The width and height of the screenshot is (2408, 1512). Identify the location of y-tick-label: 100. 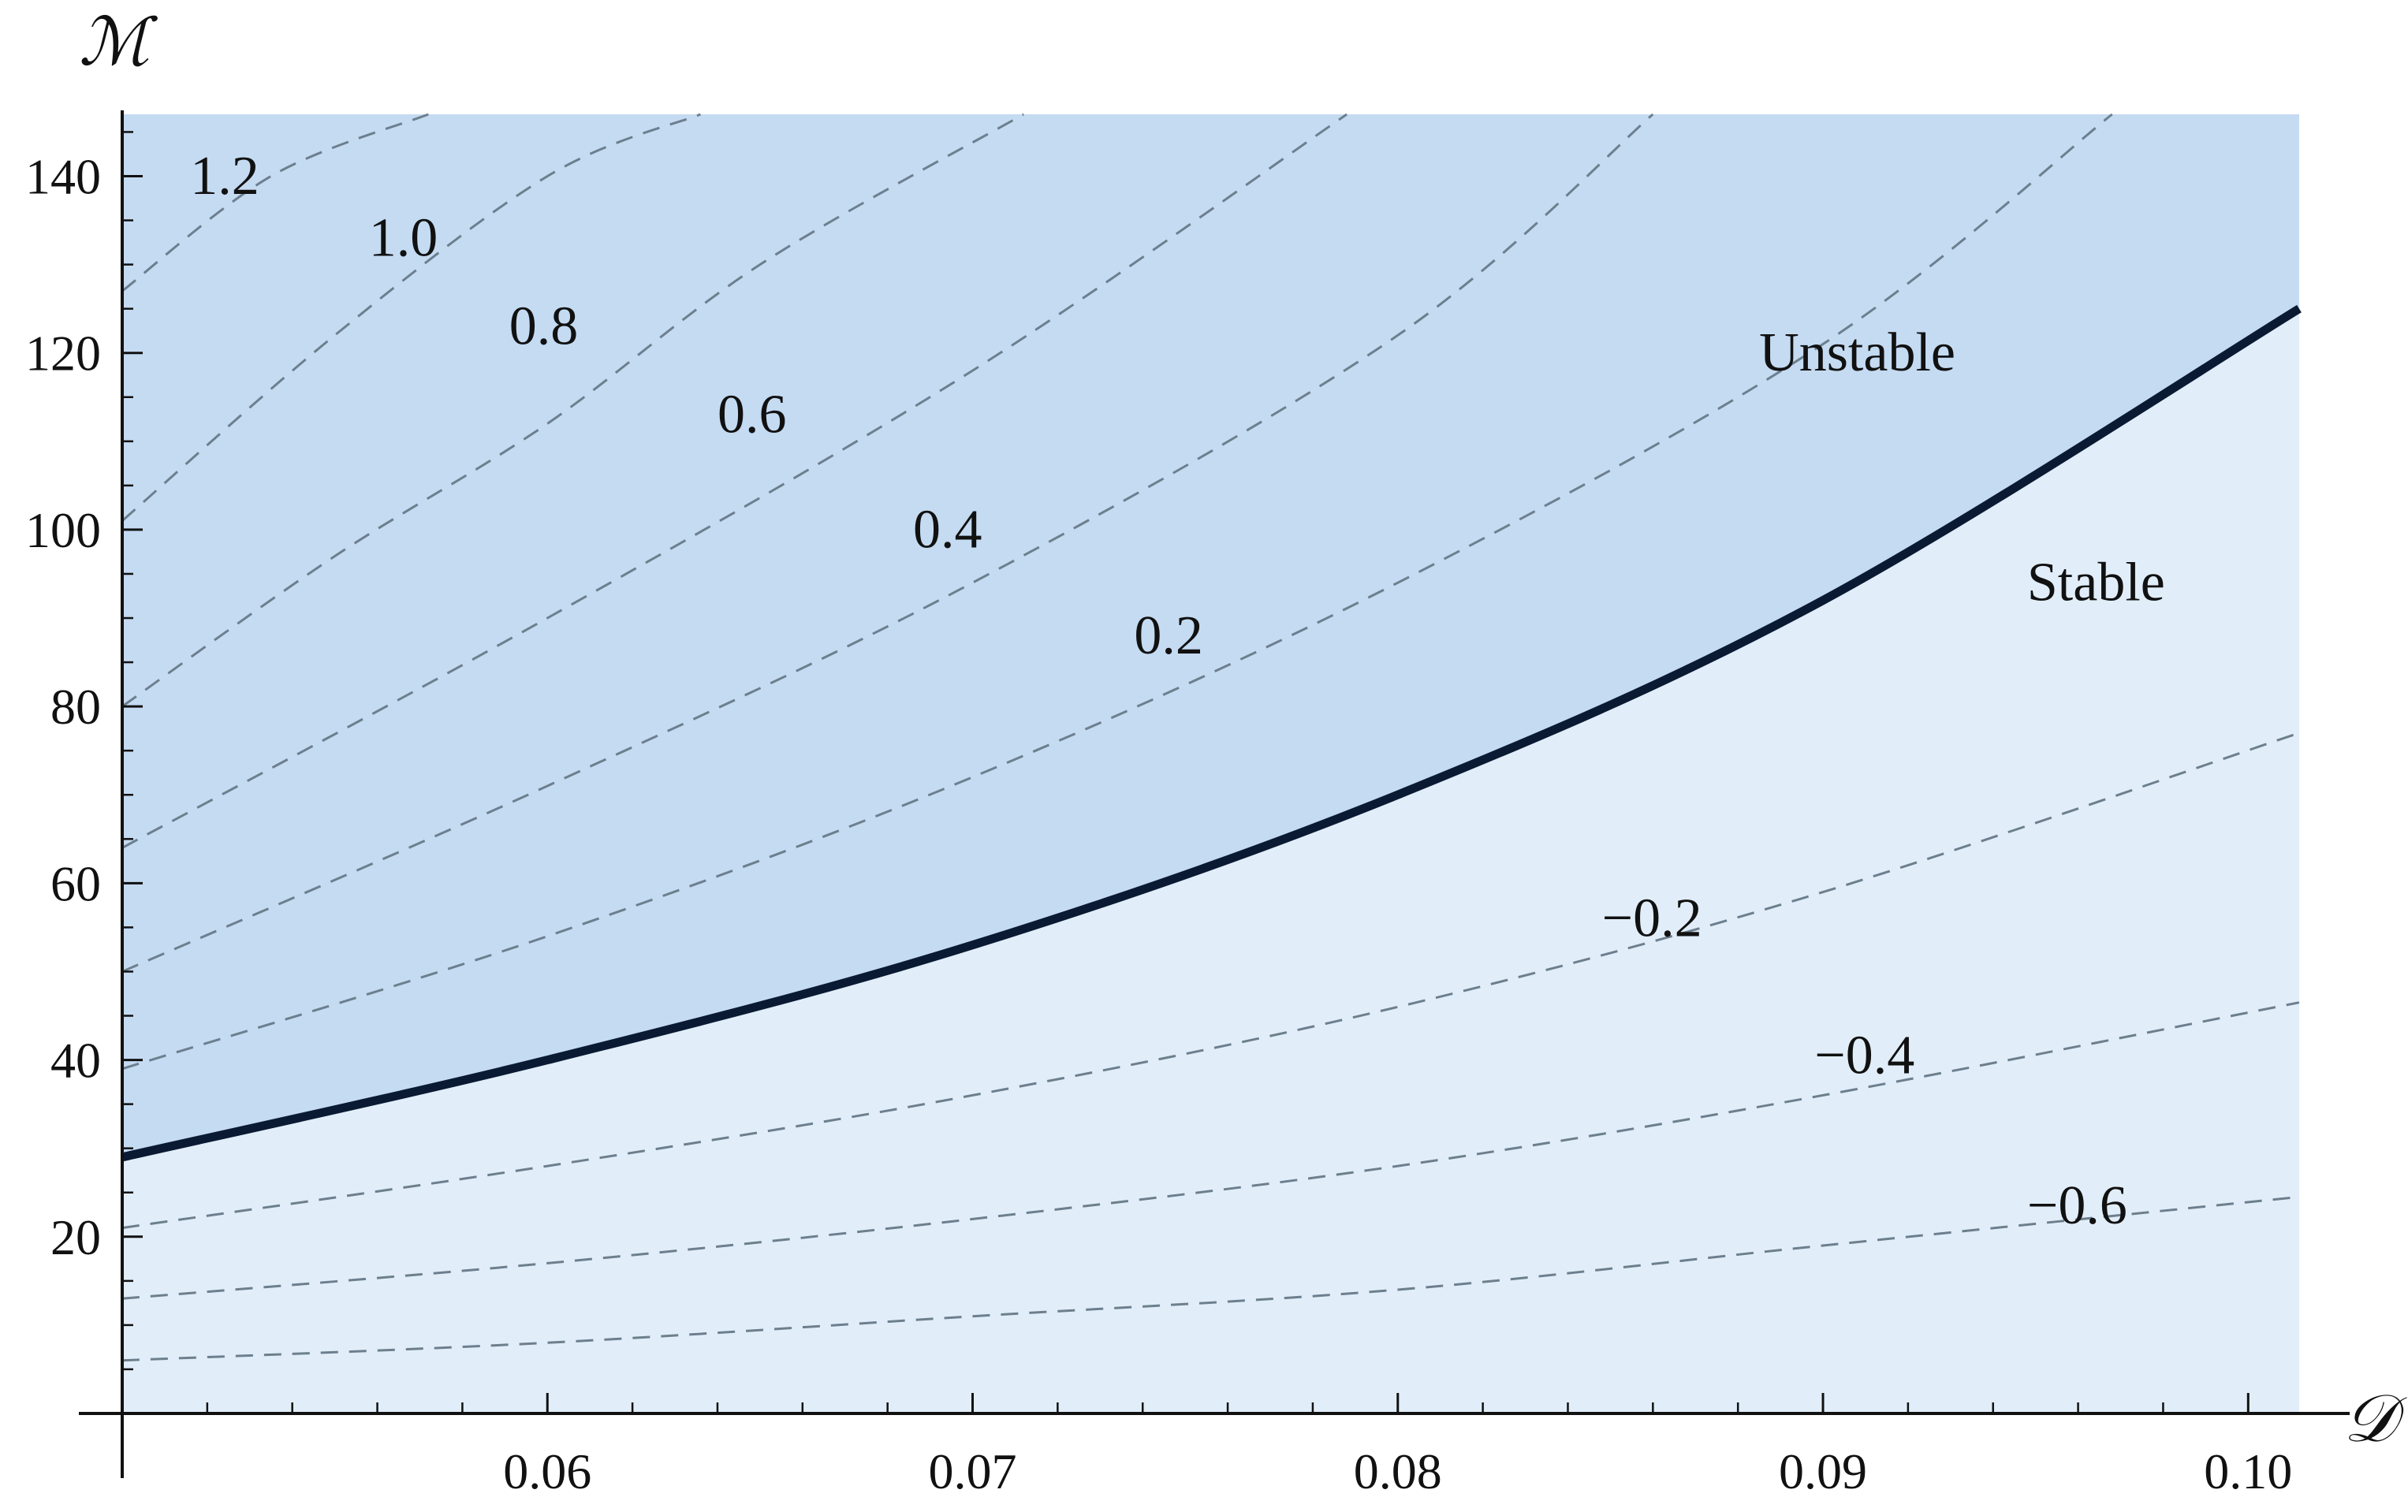
(63, 530).